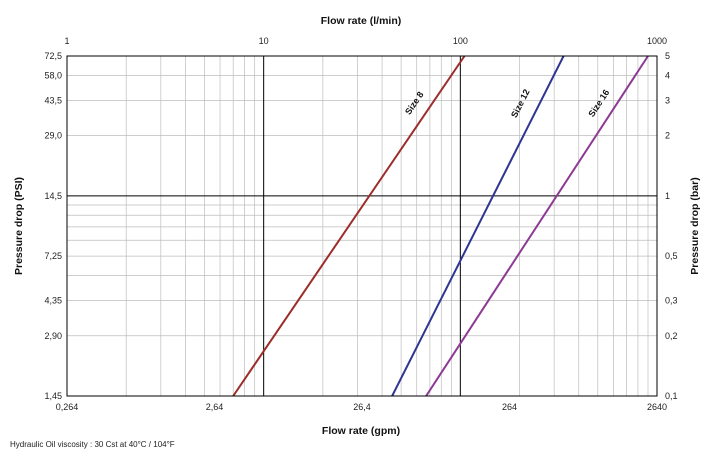 Image resolution: width=709 pixels, height=456 pixels. Describe the element at coordinates (671, 396) in the screenshot. I see `right-y-tick-label: 0,1` at that location.